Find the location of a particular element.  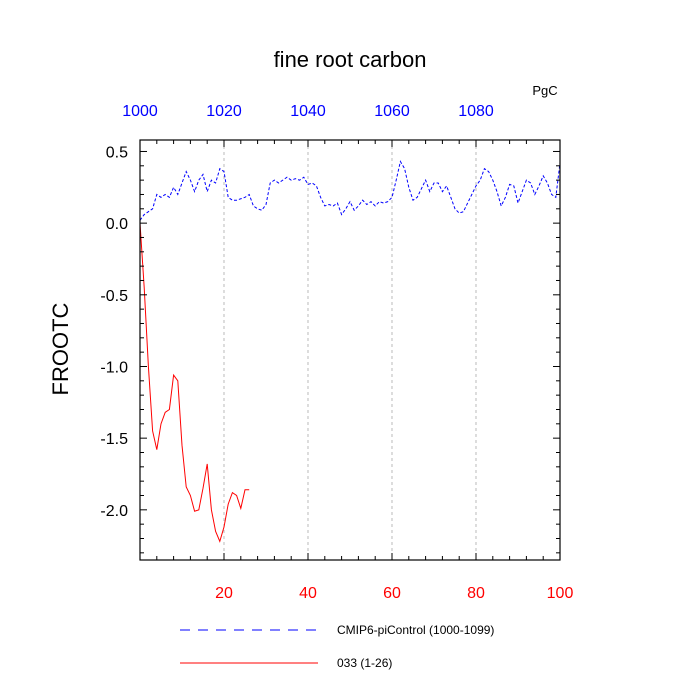

y-tick-label: -0.5 is located at coordinates (114, 296).